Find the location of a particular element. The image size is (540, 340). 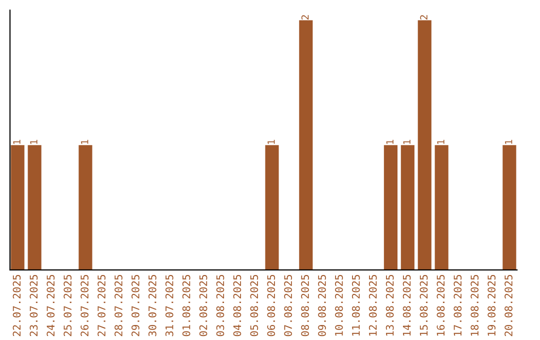

x-tick-label: 24.07.2025 is located at coordinates (50, 305).